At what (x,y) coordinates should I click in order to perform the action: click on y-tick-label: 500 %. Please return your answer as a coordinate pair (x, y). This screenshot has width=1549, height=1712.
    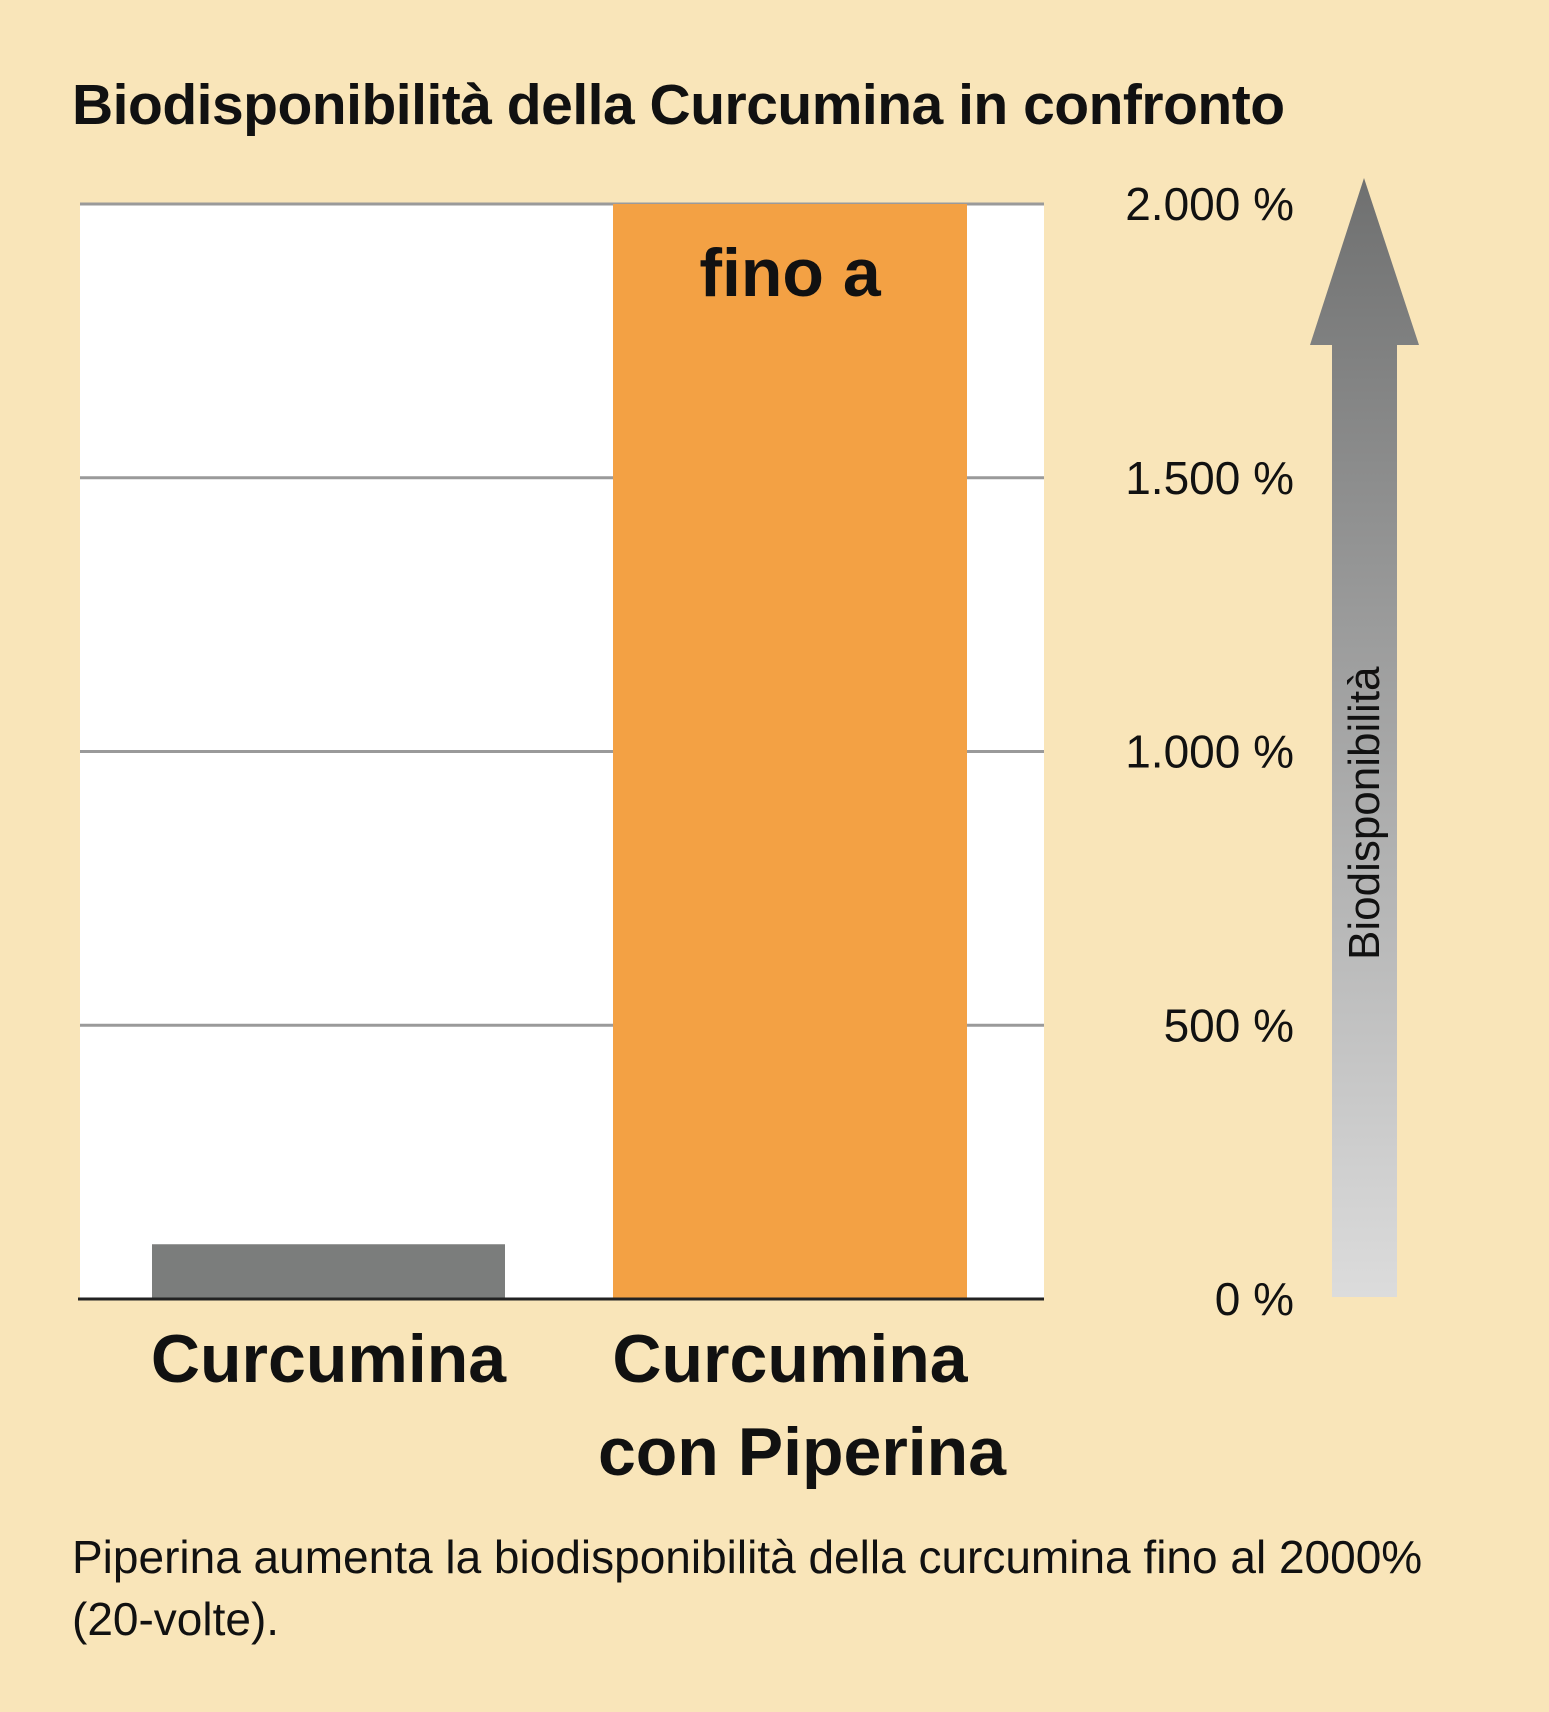
    Looking at the image, I should click on (1229, 1025).